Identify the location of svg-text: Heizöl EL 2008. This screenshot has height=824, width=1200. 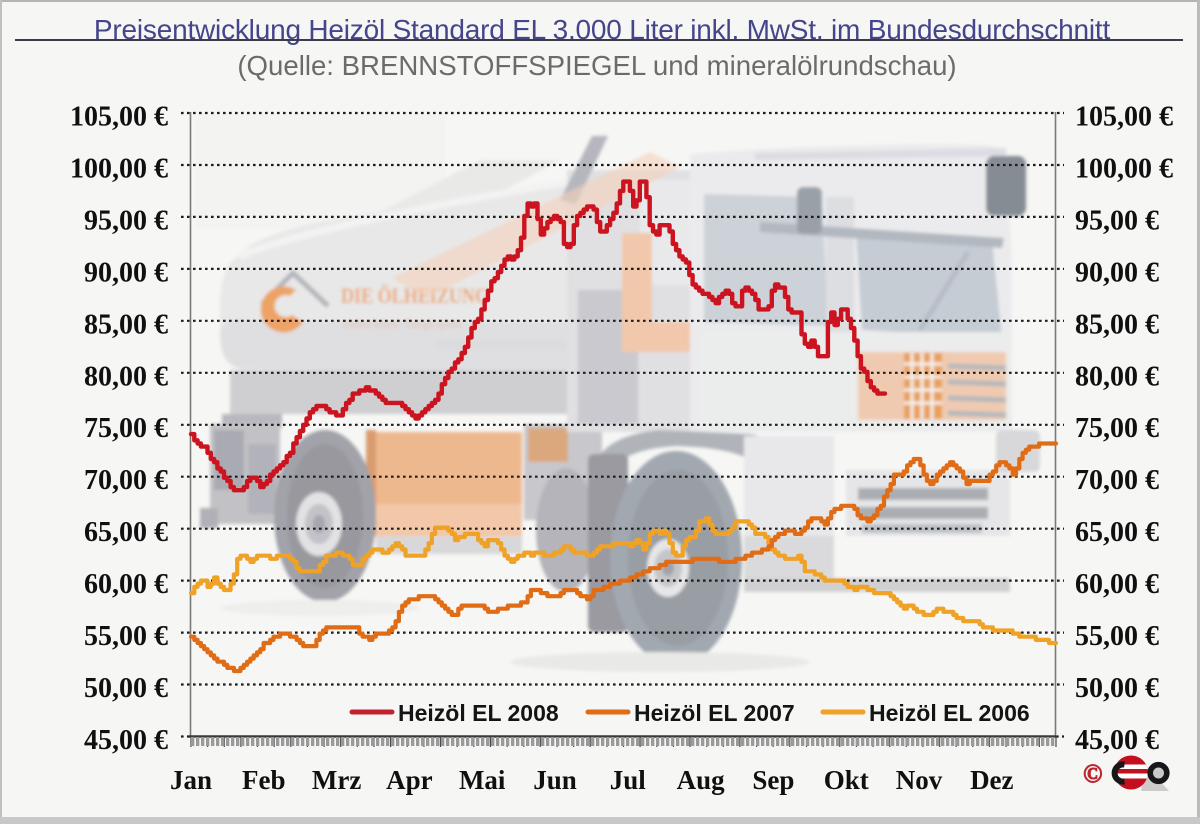
(478, 713).